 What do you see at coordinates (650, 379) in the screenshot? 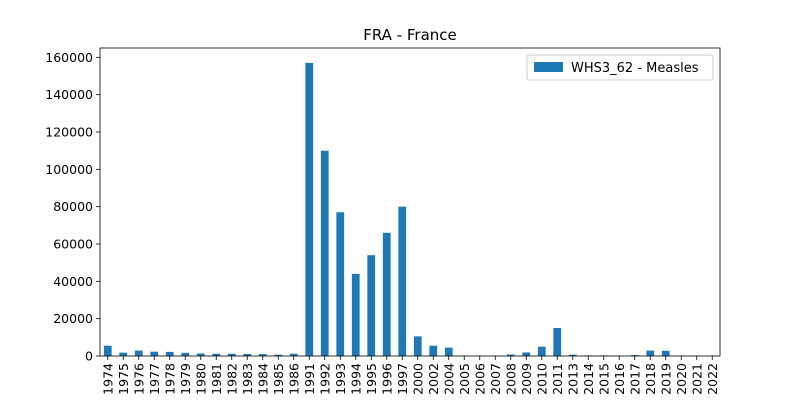
I see `x-tick-label: 2018` at bounding box center [650, 379].